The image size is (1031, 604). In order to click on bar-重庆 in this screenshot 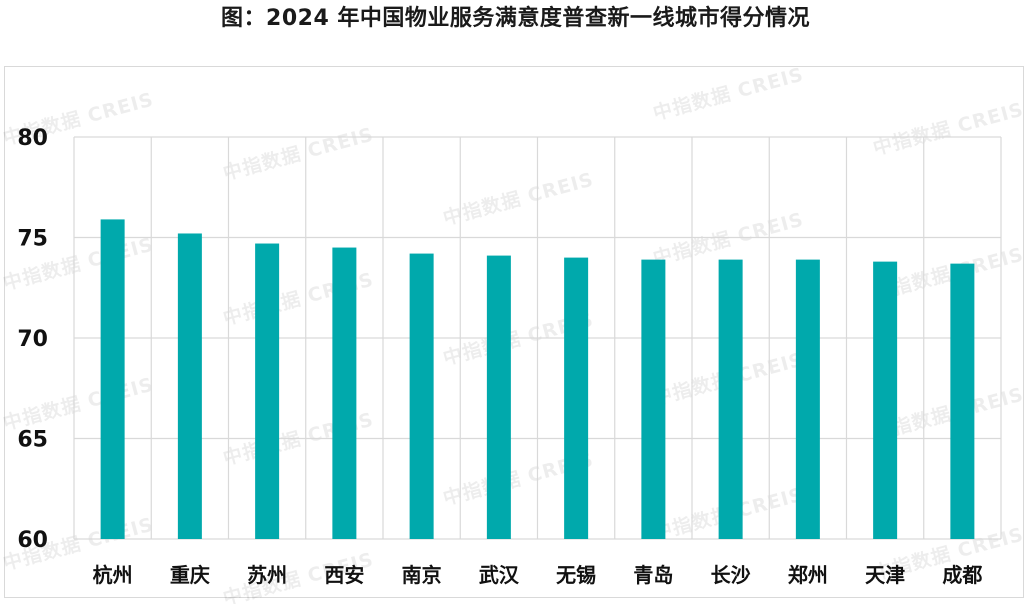, I will do `click(189, 386)`.